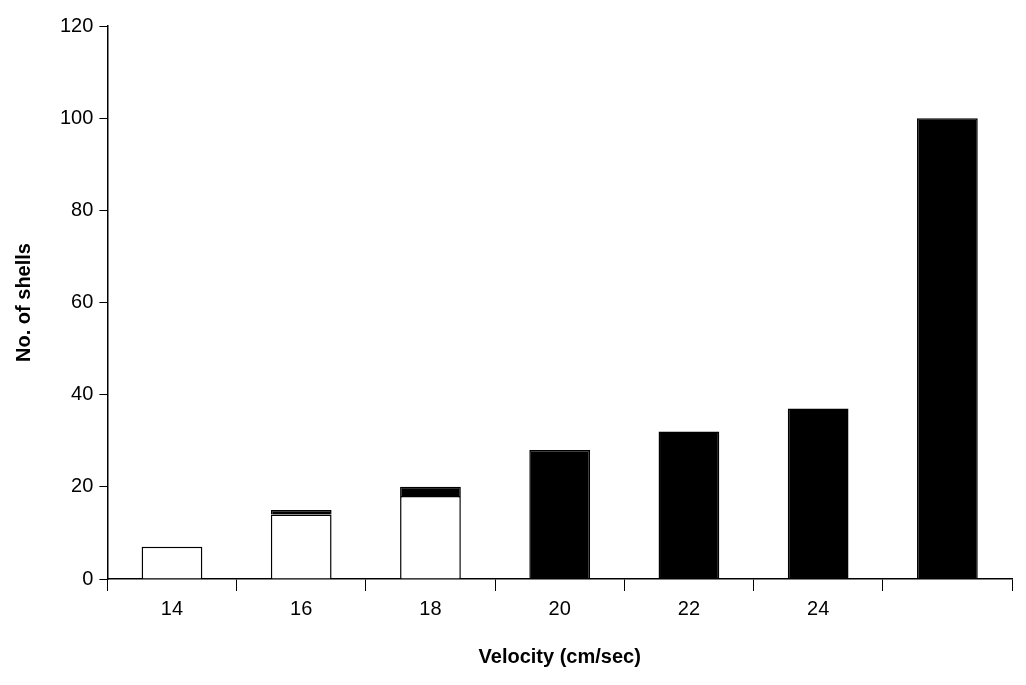 This screenshot has height=685, width=1026. What do you see at coordinates (301, 607) in the screenshot?
I see `x-tick-label: 16` at bounding box center [301, 607].